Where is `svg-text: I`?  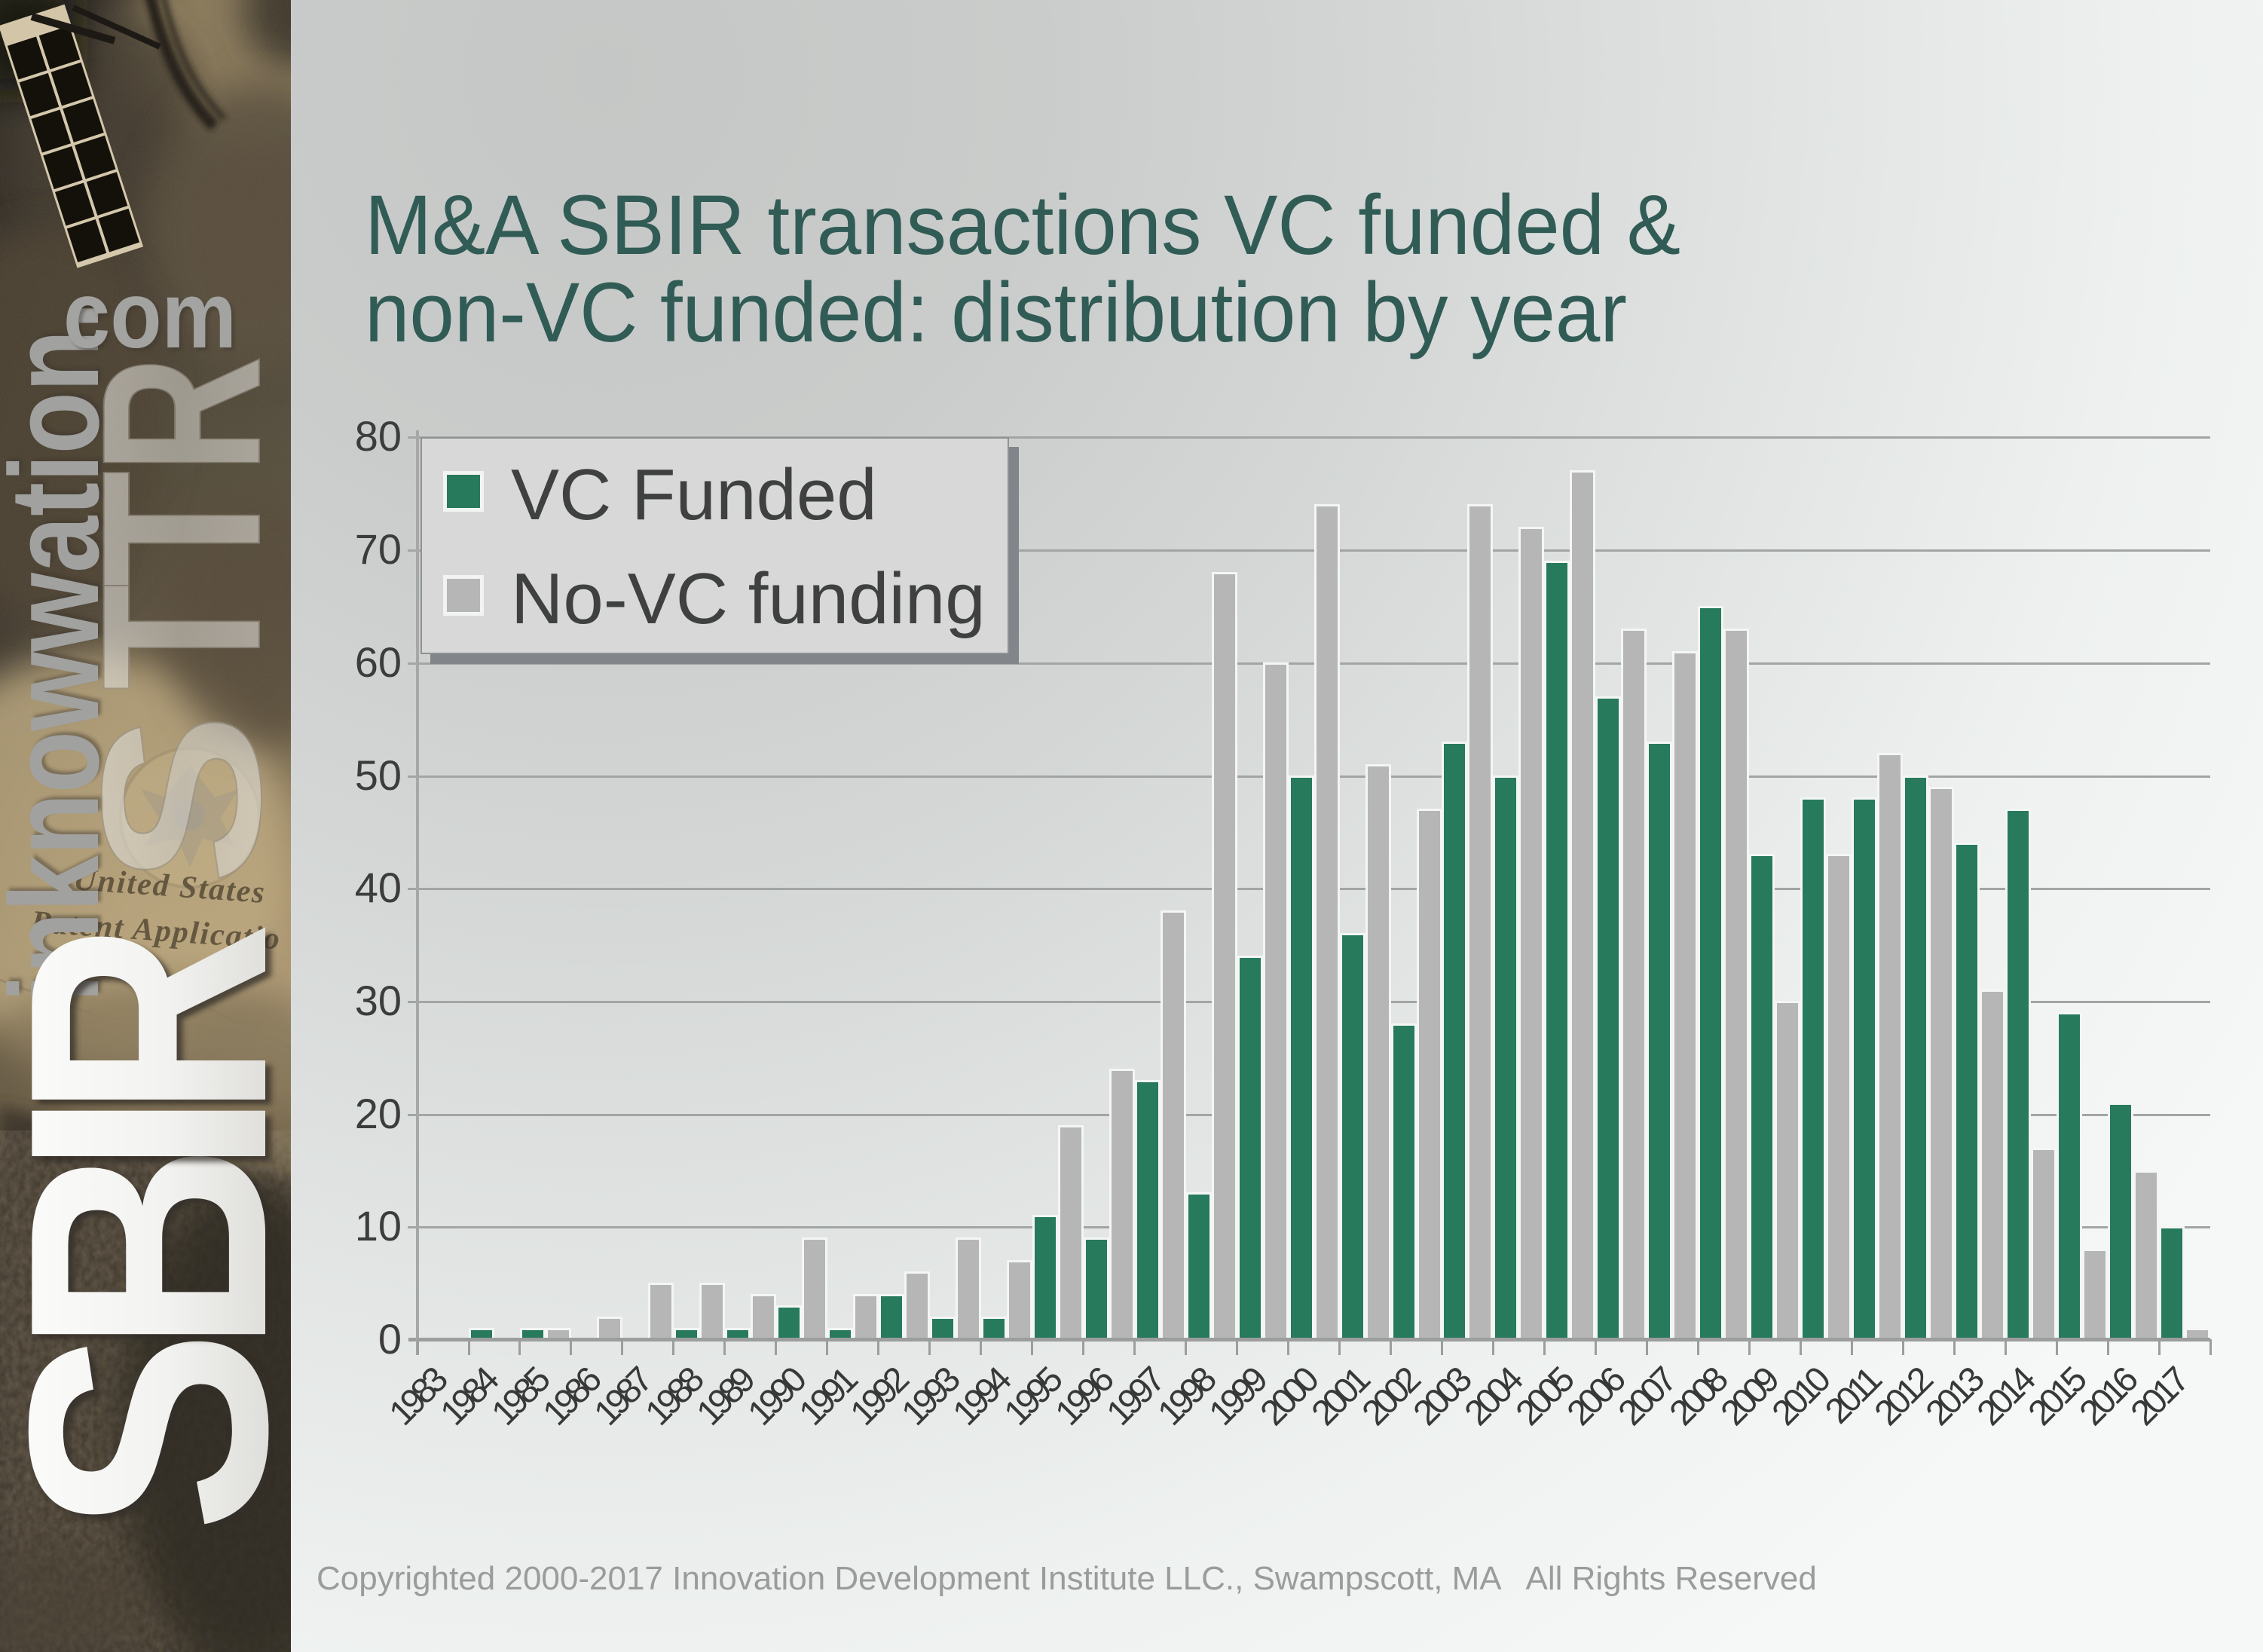
svg-text: I is located at coordinates (145, 1133).